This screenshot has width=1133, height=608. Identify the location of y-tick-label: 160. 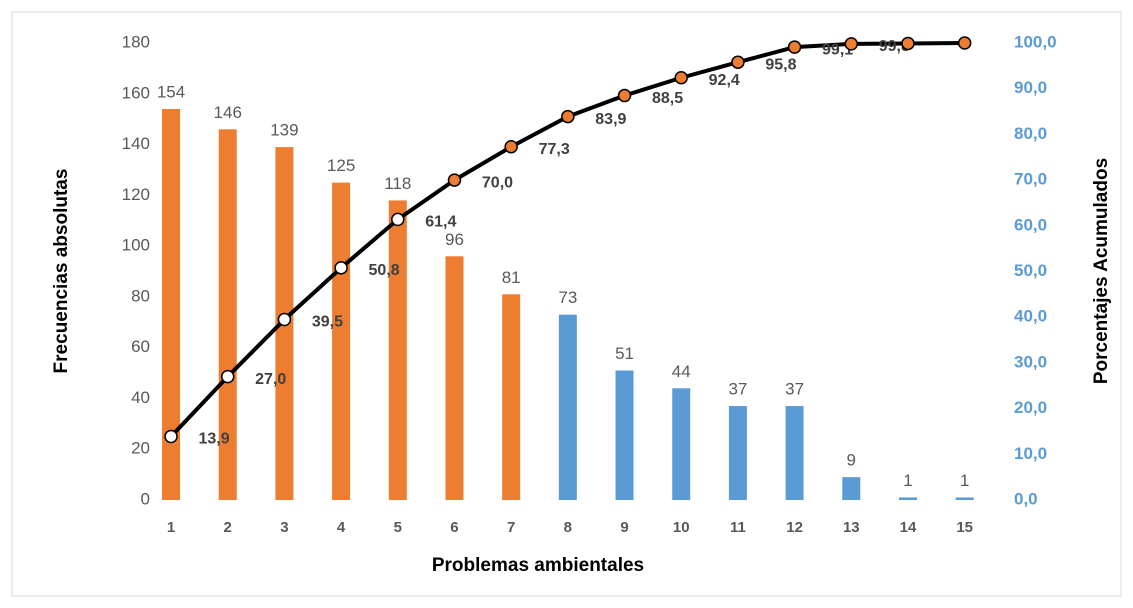
(136, 92).